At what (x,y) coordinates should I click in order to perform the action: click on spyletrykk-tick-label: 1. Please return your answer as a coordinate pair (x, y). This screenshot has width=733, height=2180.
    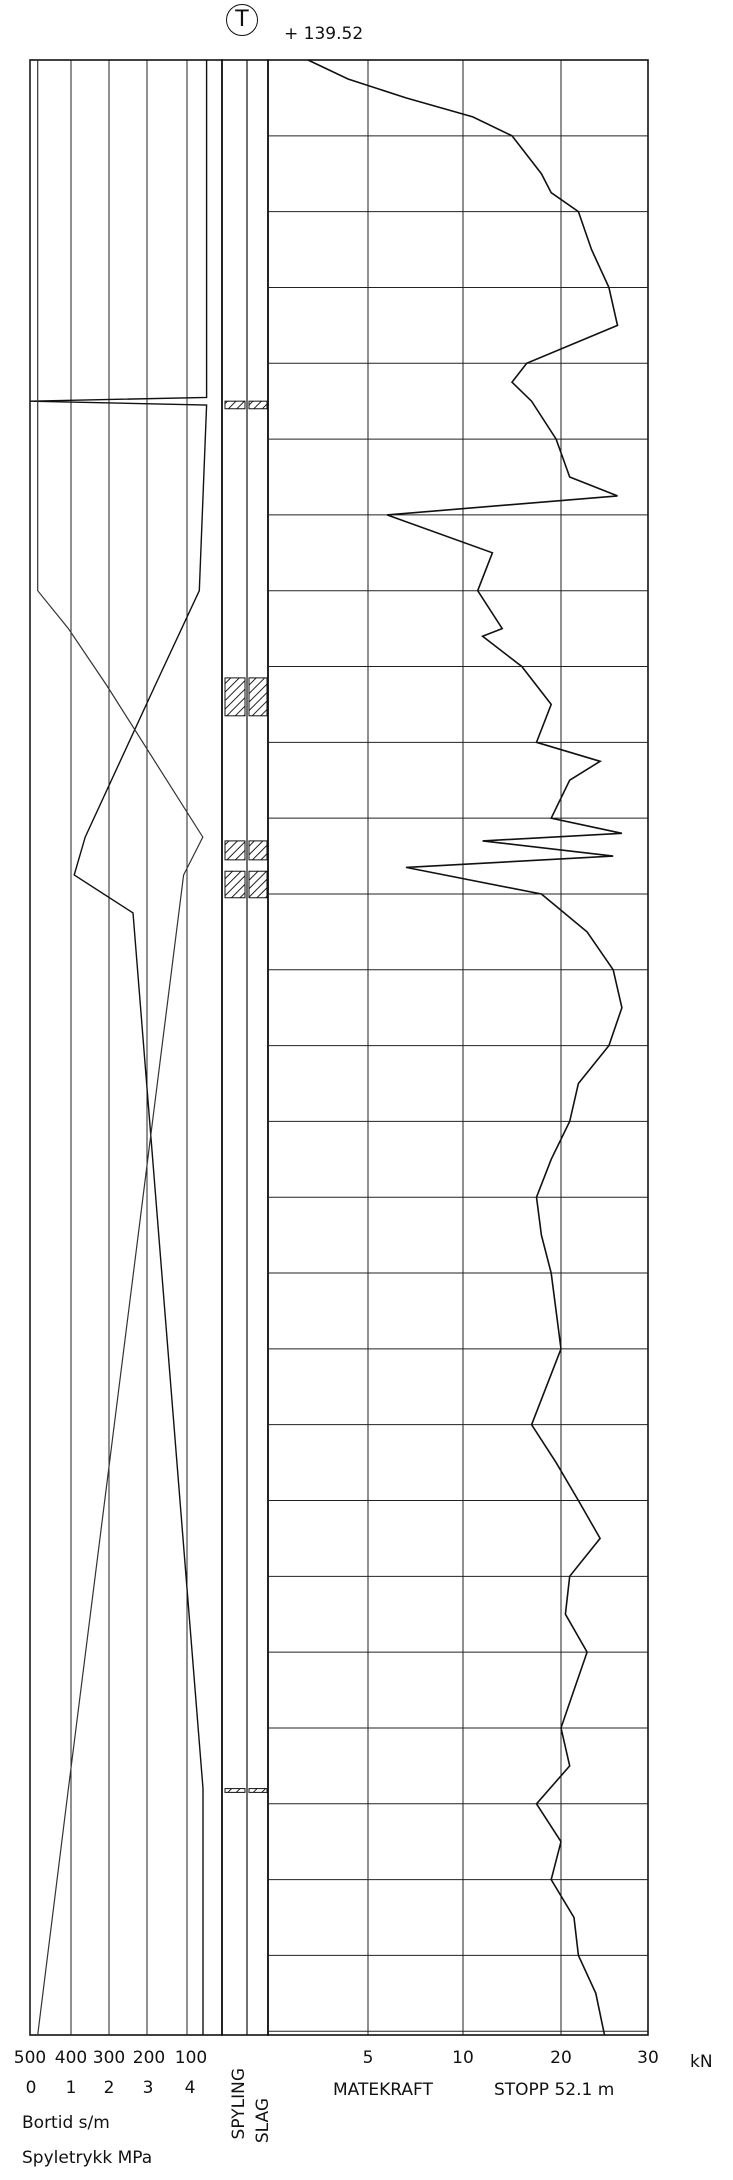
    Looking at the image, I should click on (71, 2088).